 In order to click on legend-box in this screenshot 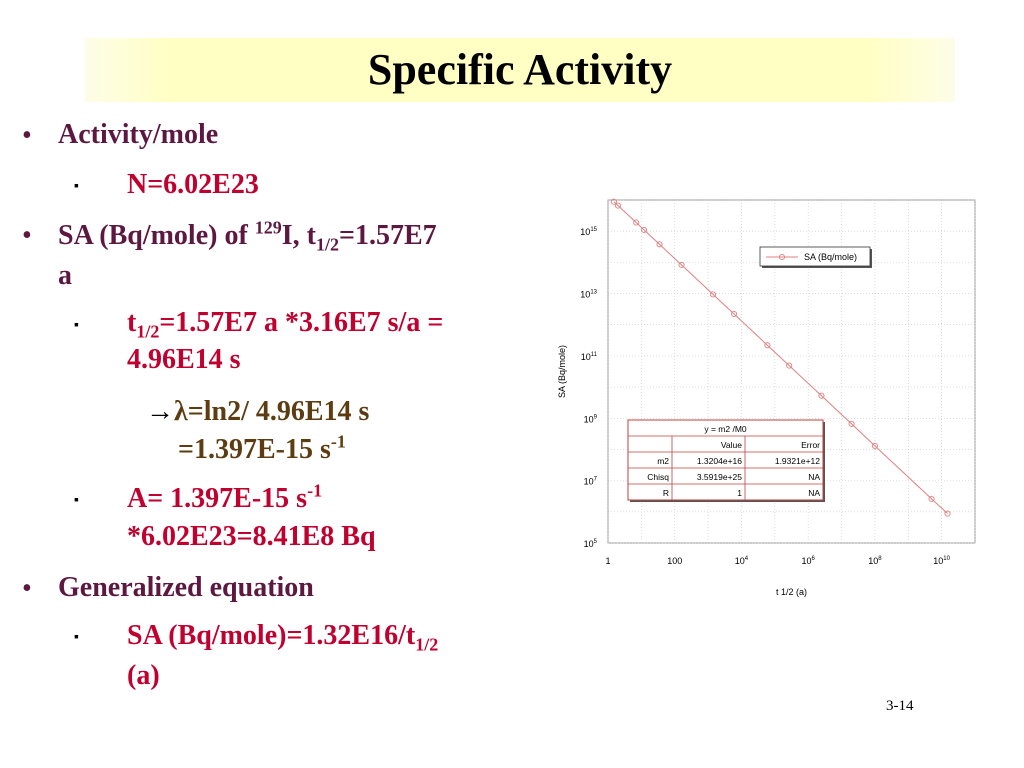, I will do `click(815, 256)`.